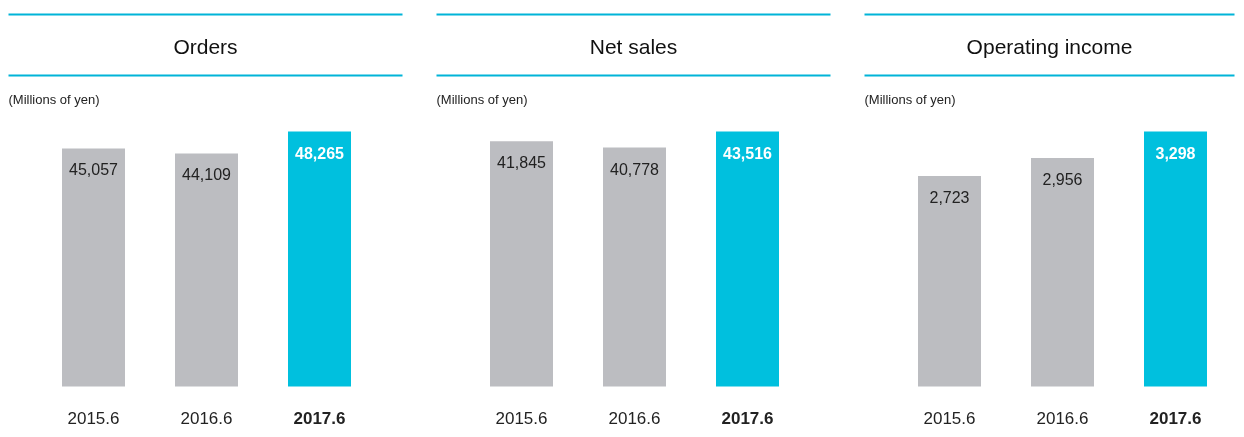 The image size is (1244, 437). What do you see at coordinates (207, 175) in the screenshot?
I see `data-label: 44,109` at bounding box center [207, 175].